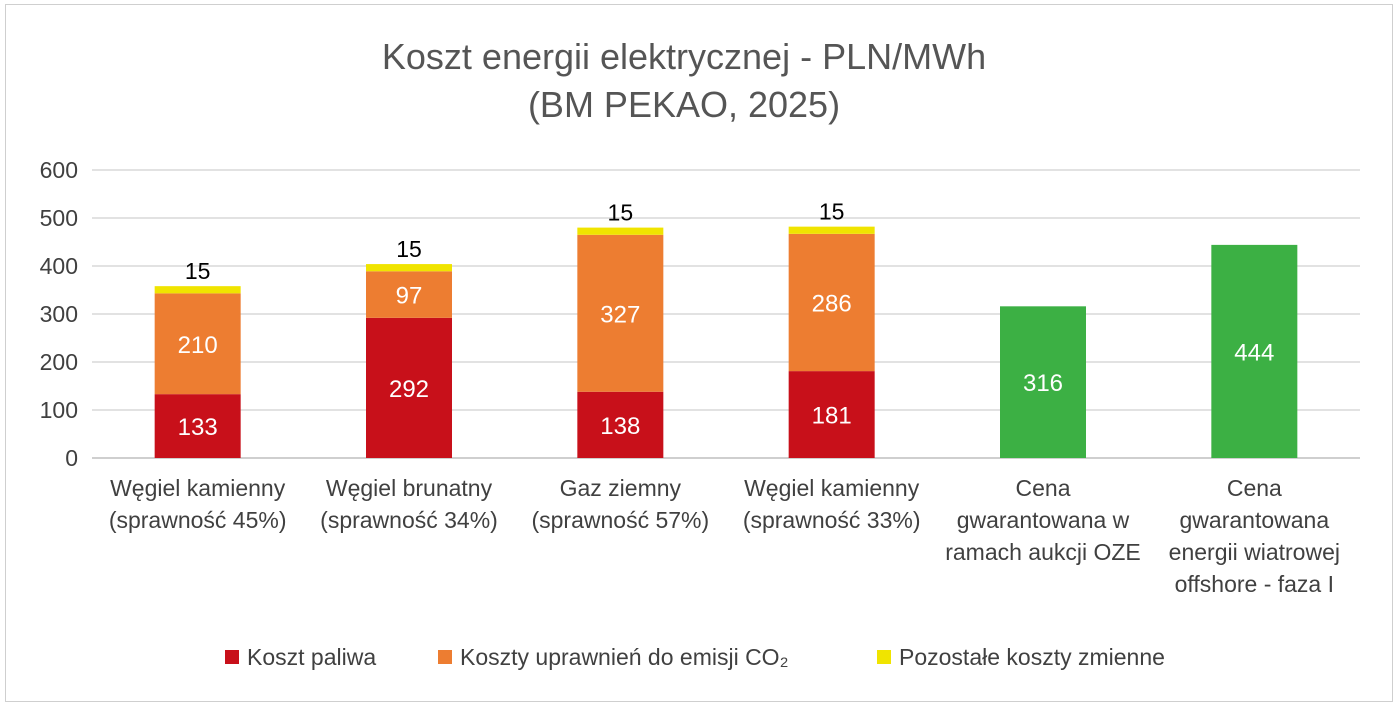 This screenshot has width=1400, height=709. What do you see at coordinates (832, 212) in the screenshot?
I see `data-label-pozostale-koszty-zmienne-cat-4: 15` at bounding box center [832, 212].